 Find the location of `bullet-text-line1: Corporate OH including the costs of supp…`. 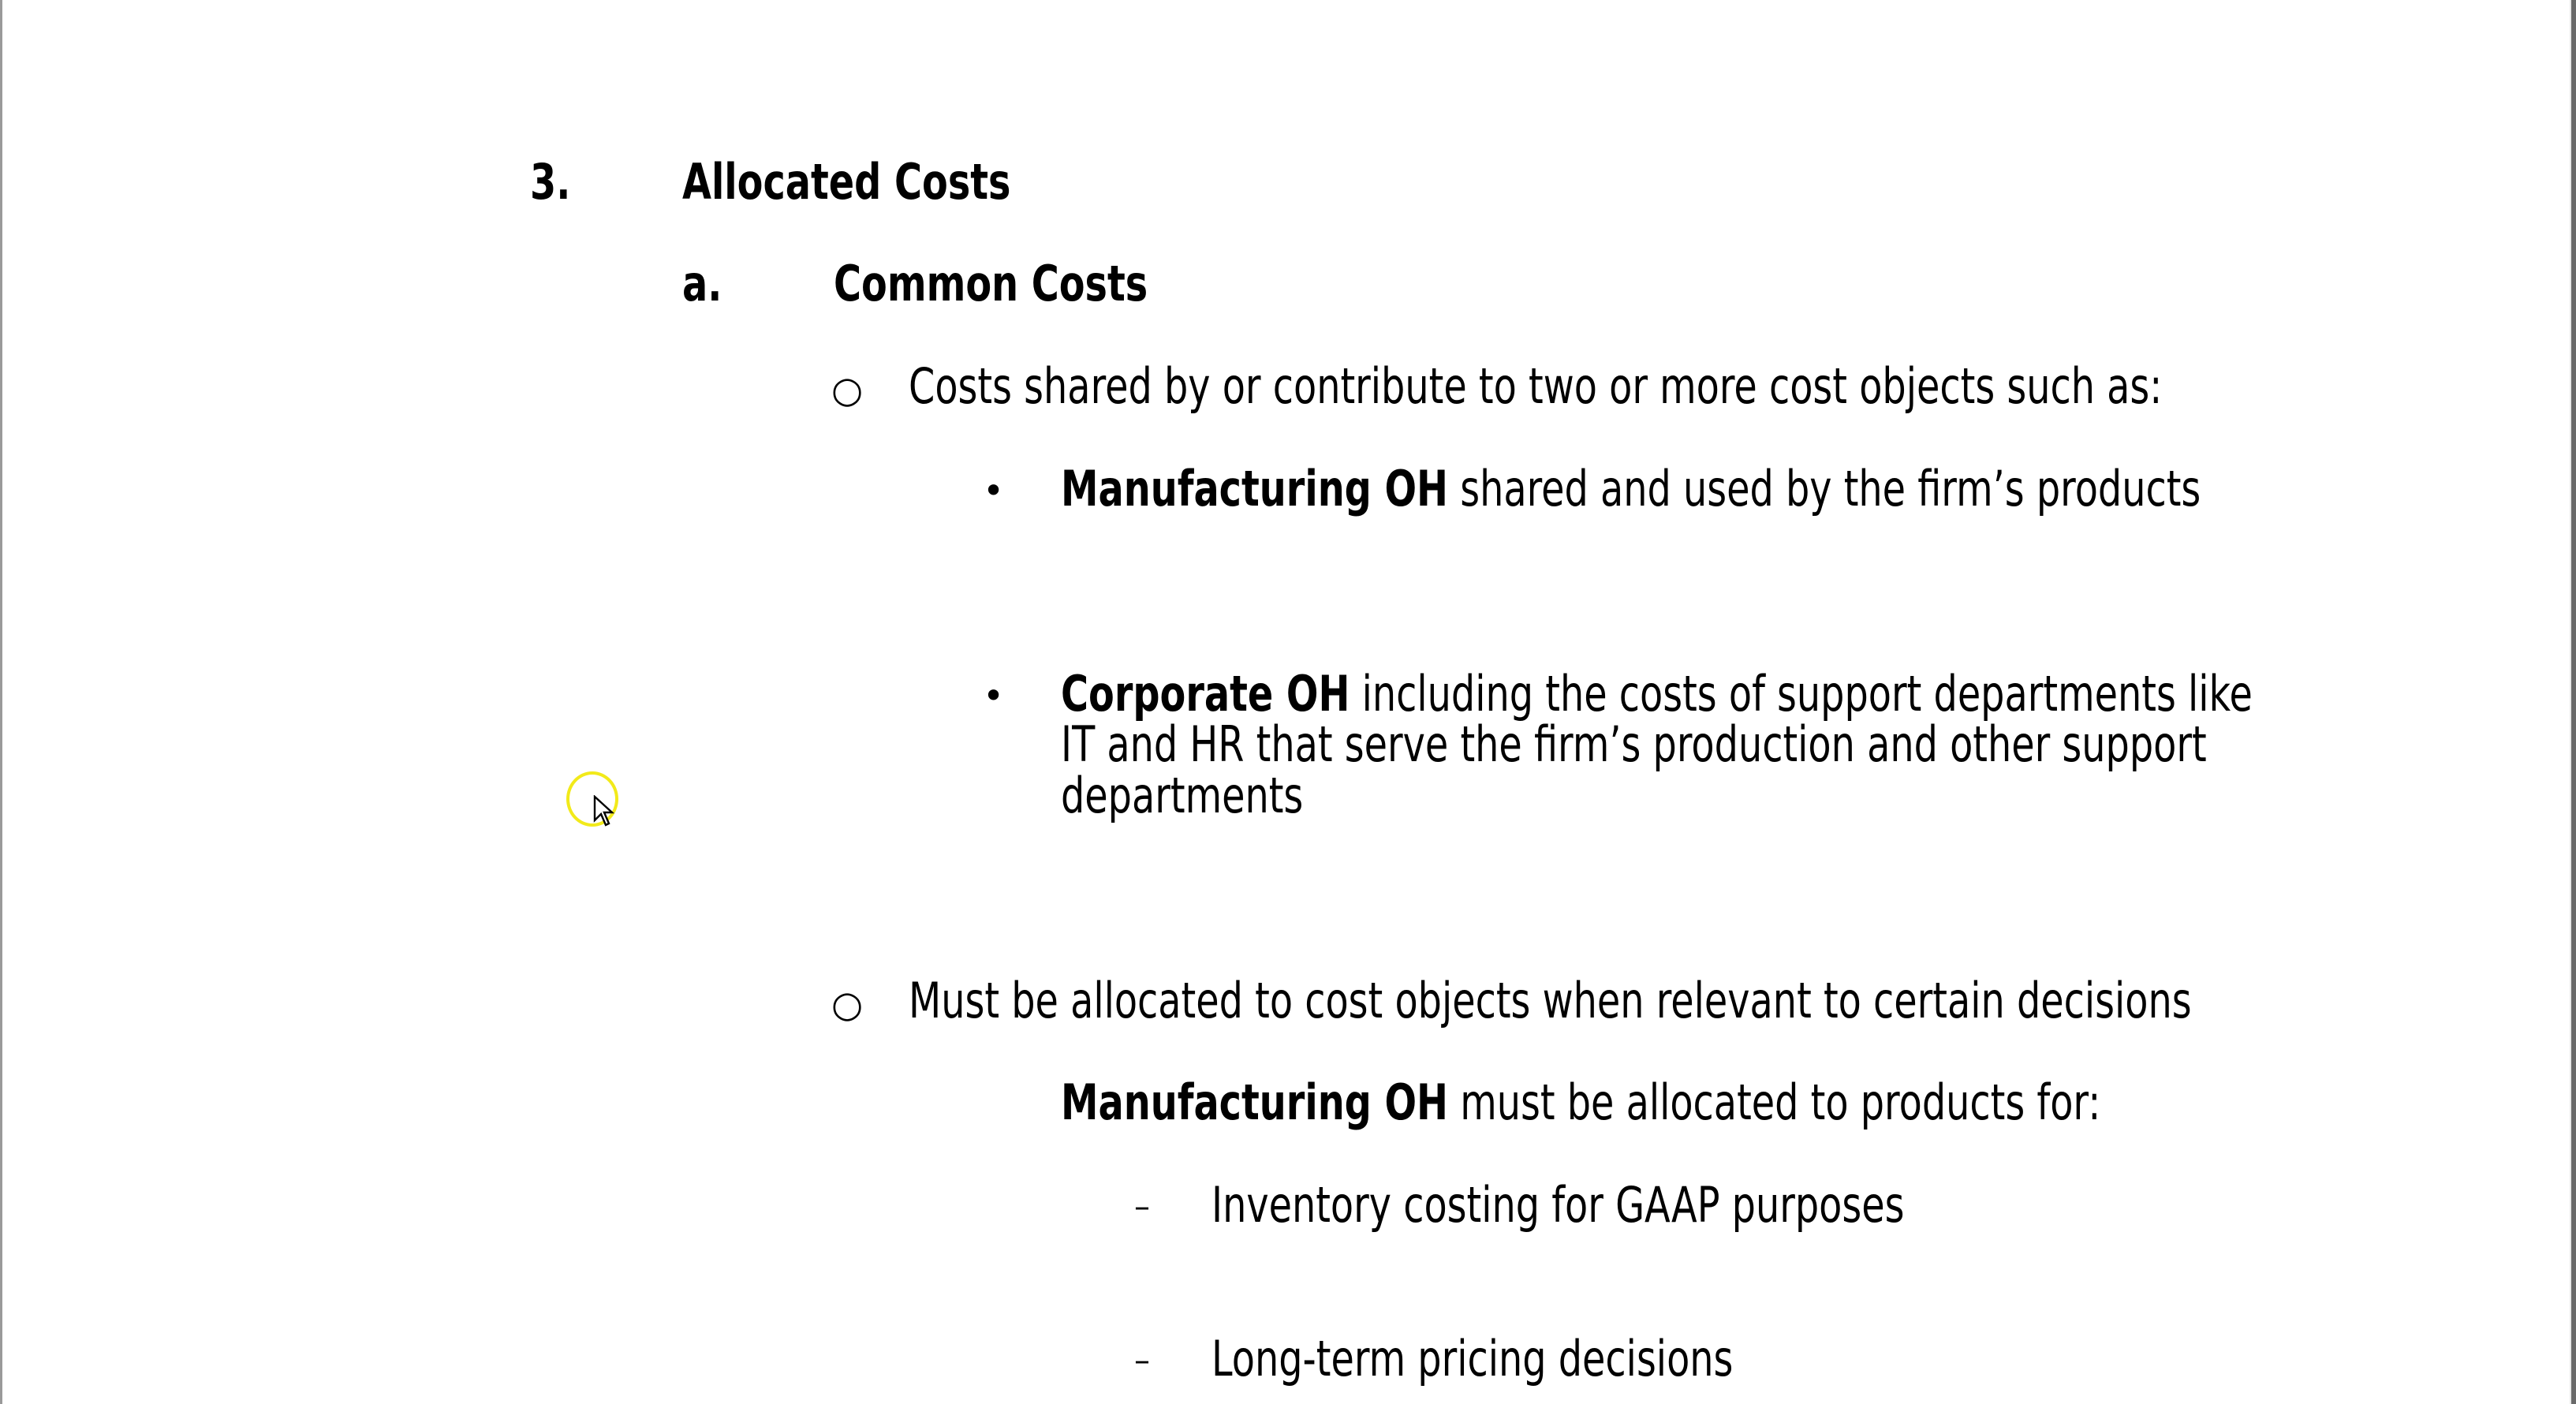

bullet-text-line1: Corporate OH including the costs of supp… is located at coordinates (1657, 694).